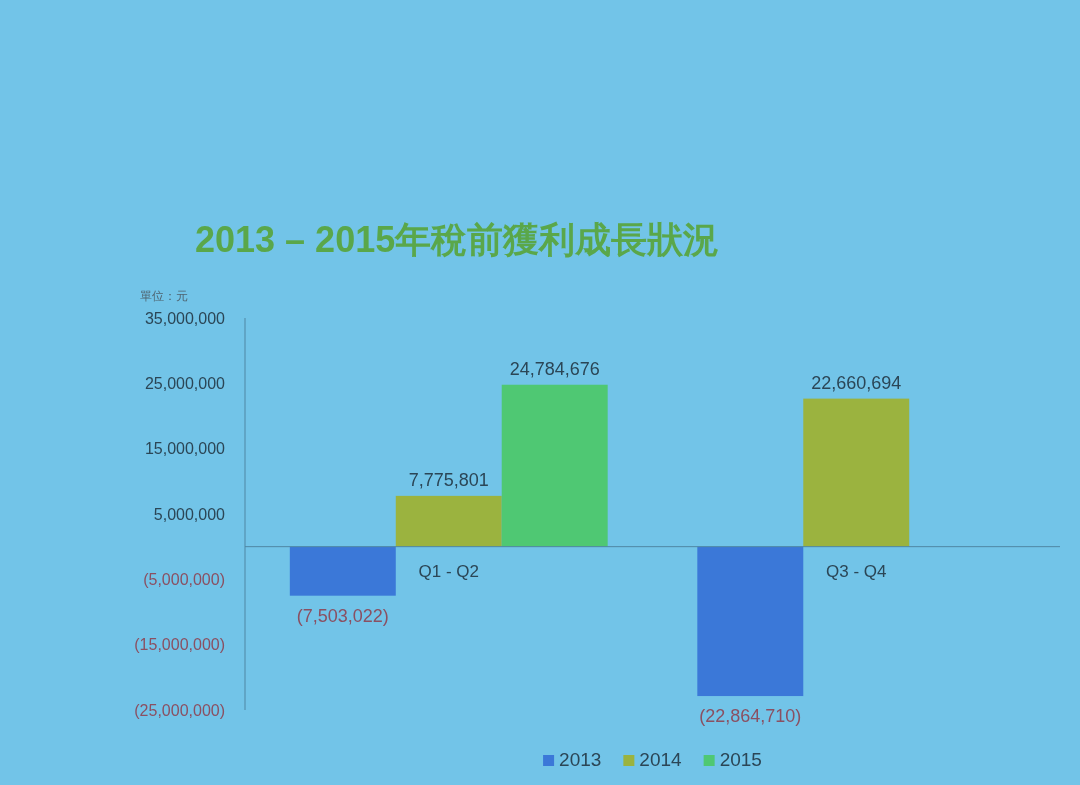 The height and width of the screenshot is (785, 1080). I want to click on title: 2013 – 2015年稅前獲利成長狀況, so click(457, 239).